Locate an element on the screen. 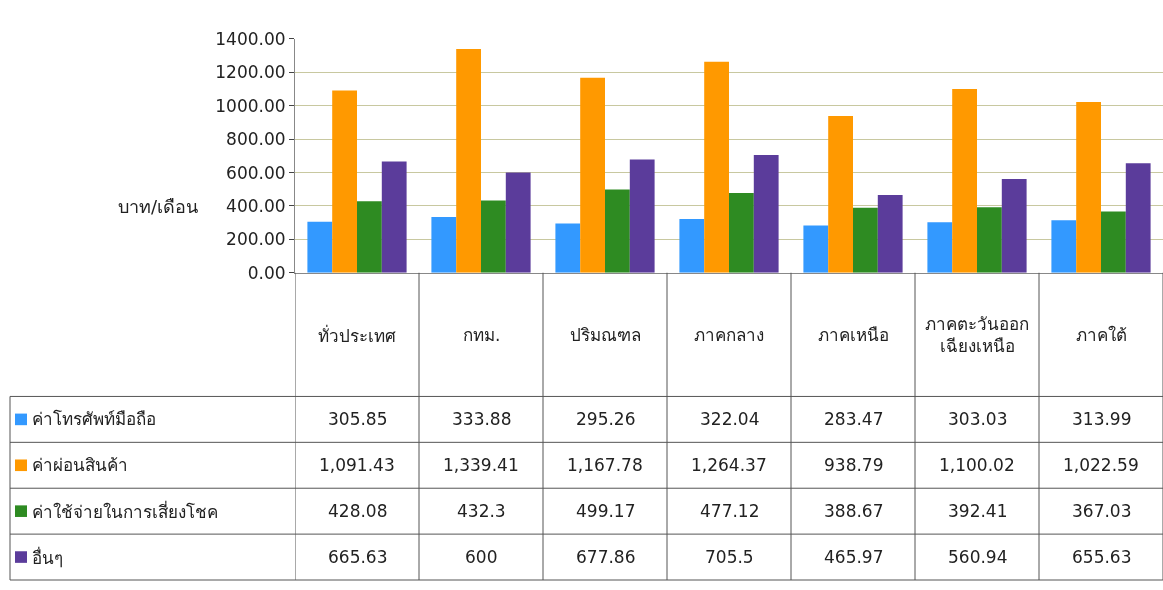 The height and width of the screenshot is (590, 1163). data-label: 1,264.37 is located at coordinates (729, 465).